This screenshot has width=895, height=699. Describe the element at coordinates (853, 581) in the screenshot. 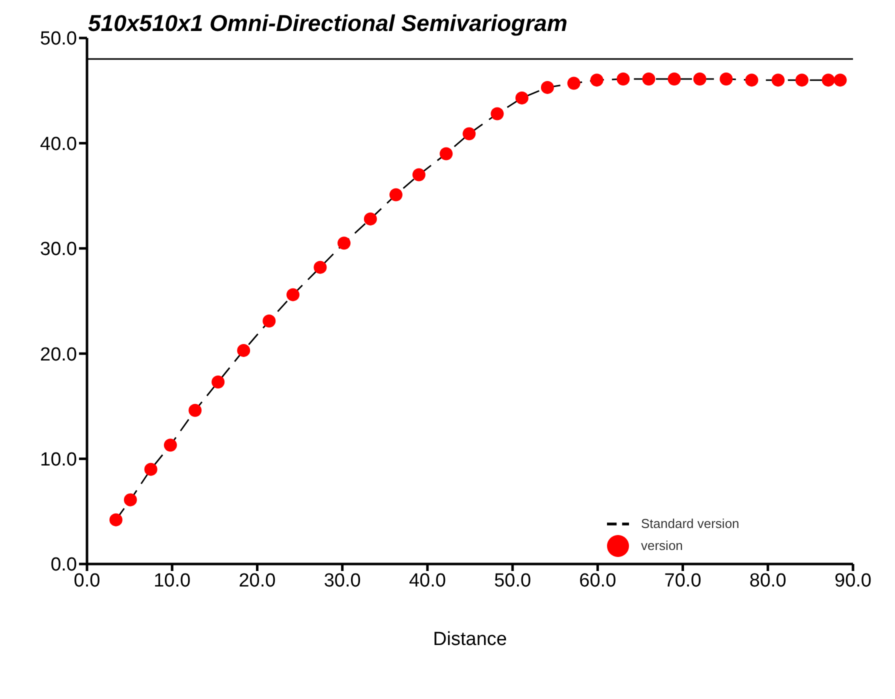

I see `x-tick-label: 90.0` at that location.